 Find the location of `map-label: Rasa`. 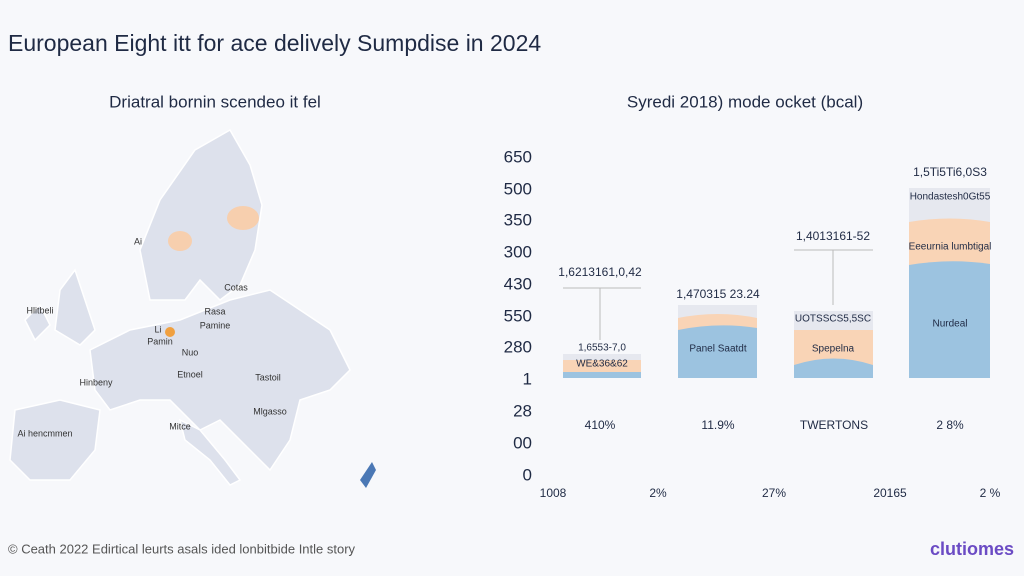

map-label: Rasa is located at coordinates (214, 311).